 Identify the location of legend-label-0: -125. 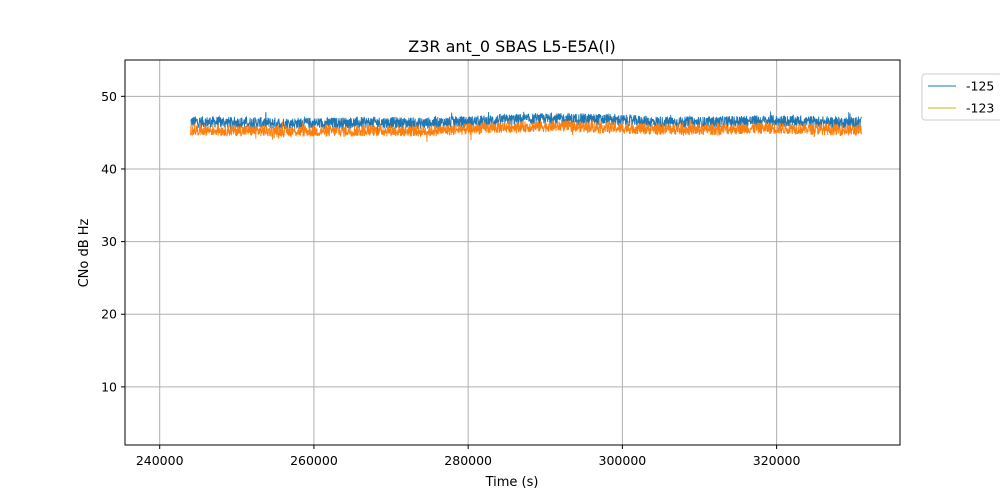
(980, 86).